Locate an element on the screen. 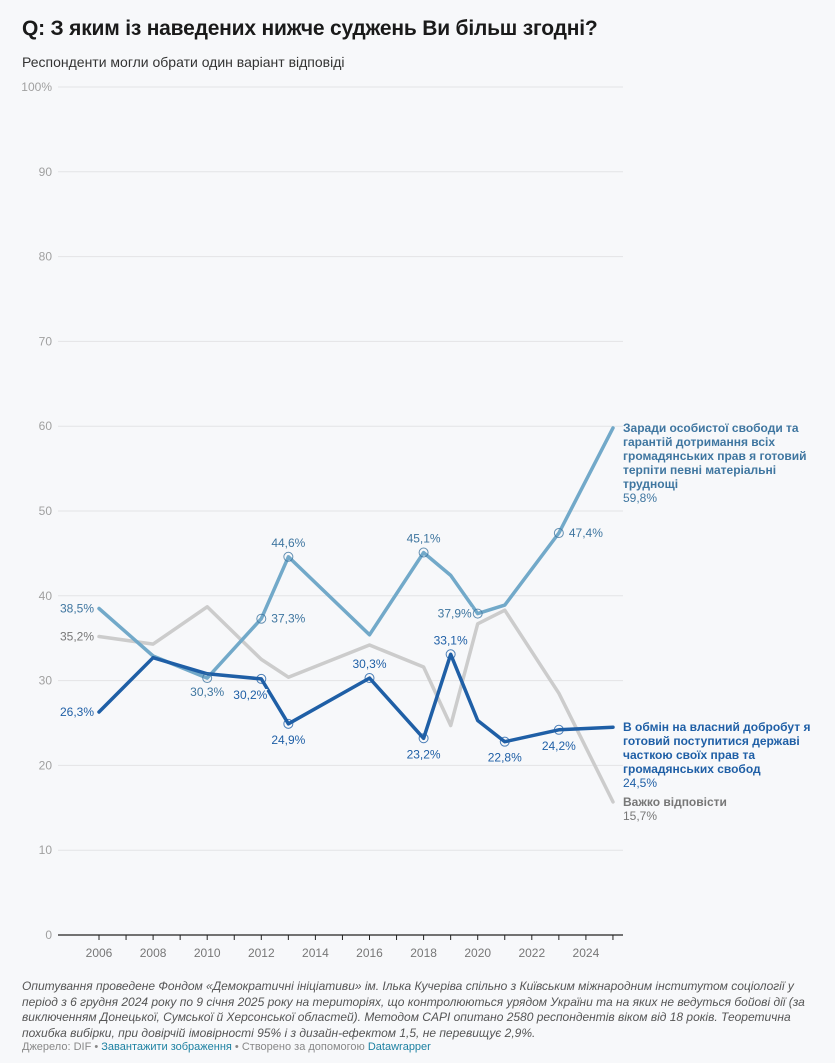 This screenshot has height=1063, width=835. series-label-hard-to-say: Важко відповісти 15,7% is located at coordinates (718, 809).